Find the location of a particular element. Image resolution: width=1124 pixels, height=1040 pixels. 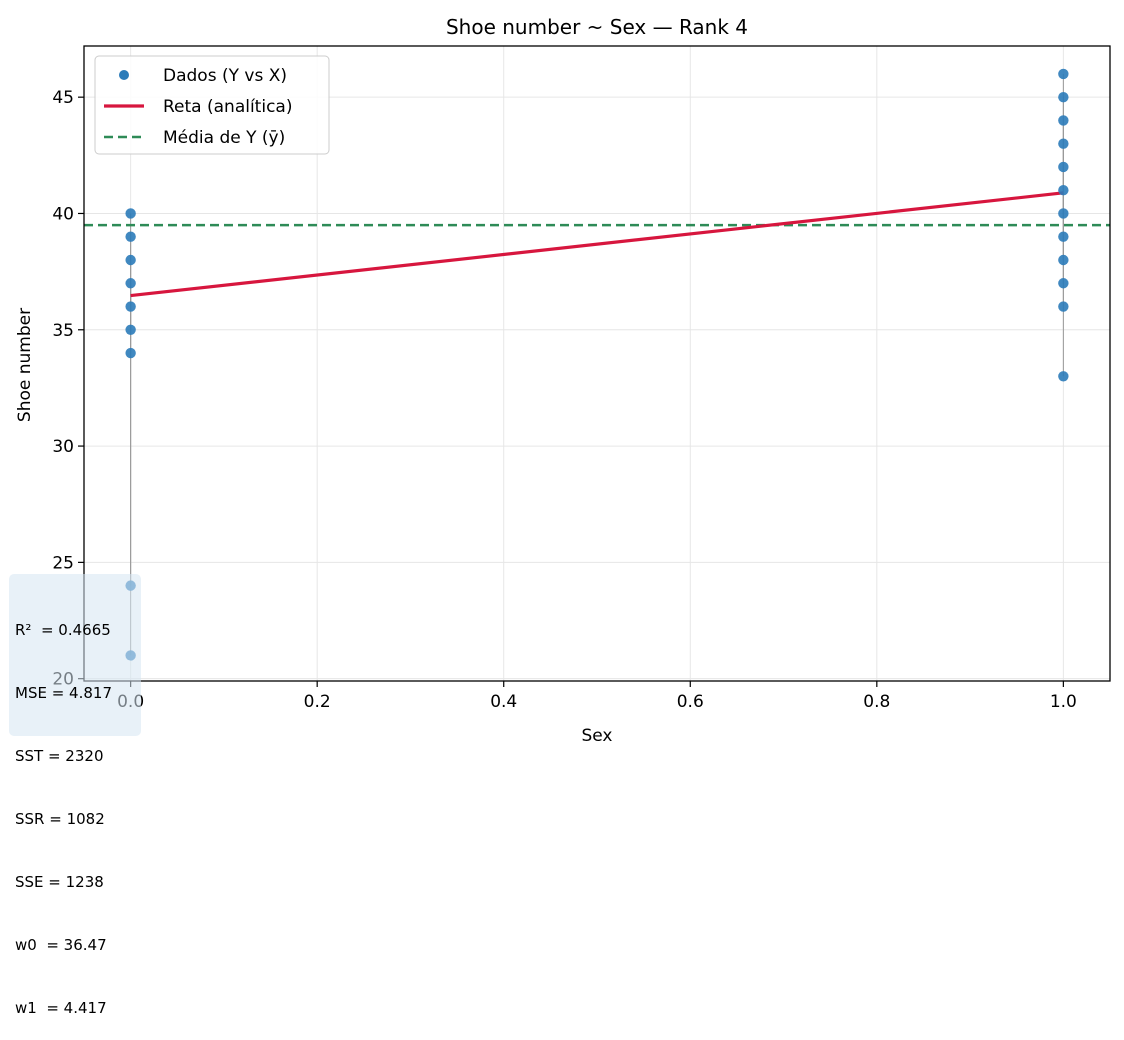

x-tick-label: 0.2 is located at coordinates (317, 702).